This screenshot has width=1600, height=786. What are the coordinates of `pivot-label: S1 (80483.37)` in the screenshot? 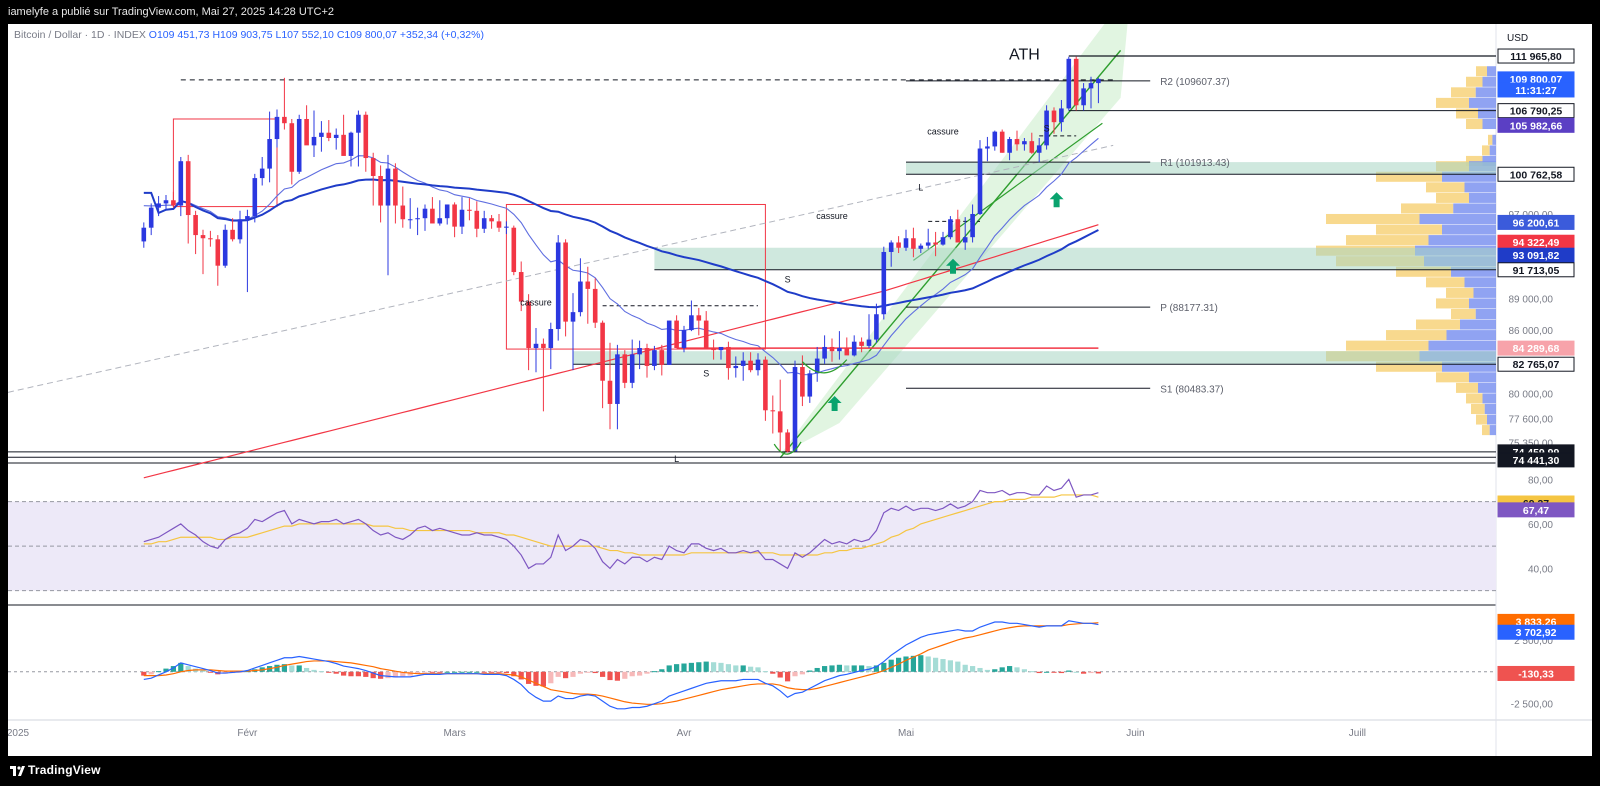 It's located at (1191, 389).